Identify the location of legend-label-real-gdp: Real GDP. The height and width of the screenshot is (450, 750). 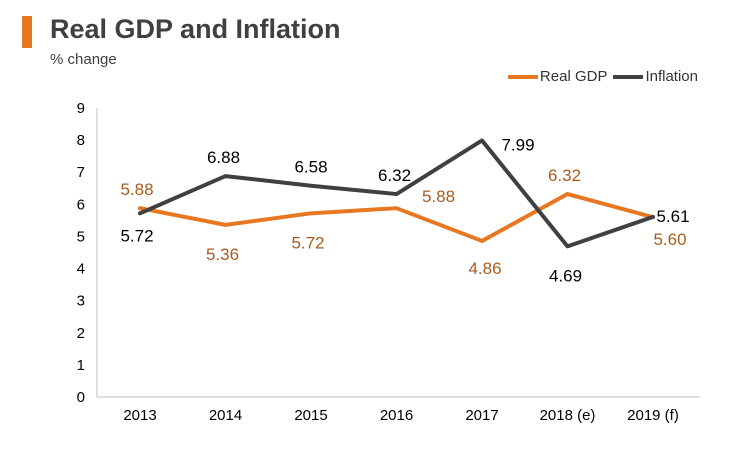
(573, 76).